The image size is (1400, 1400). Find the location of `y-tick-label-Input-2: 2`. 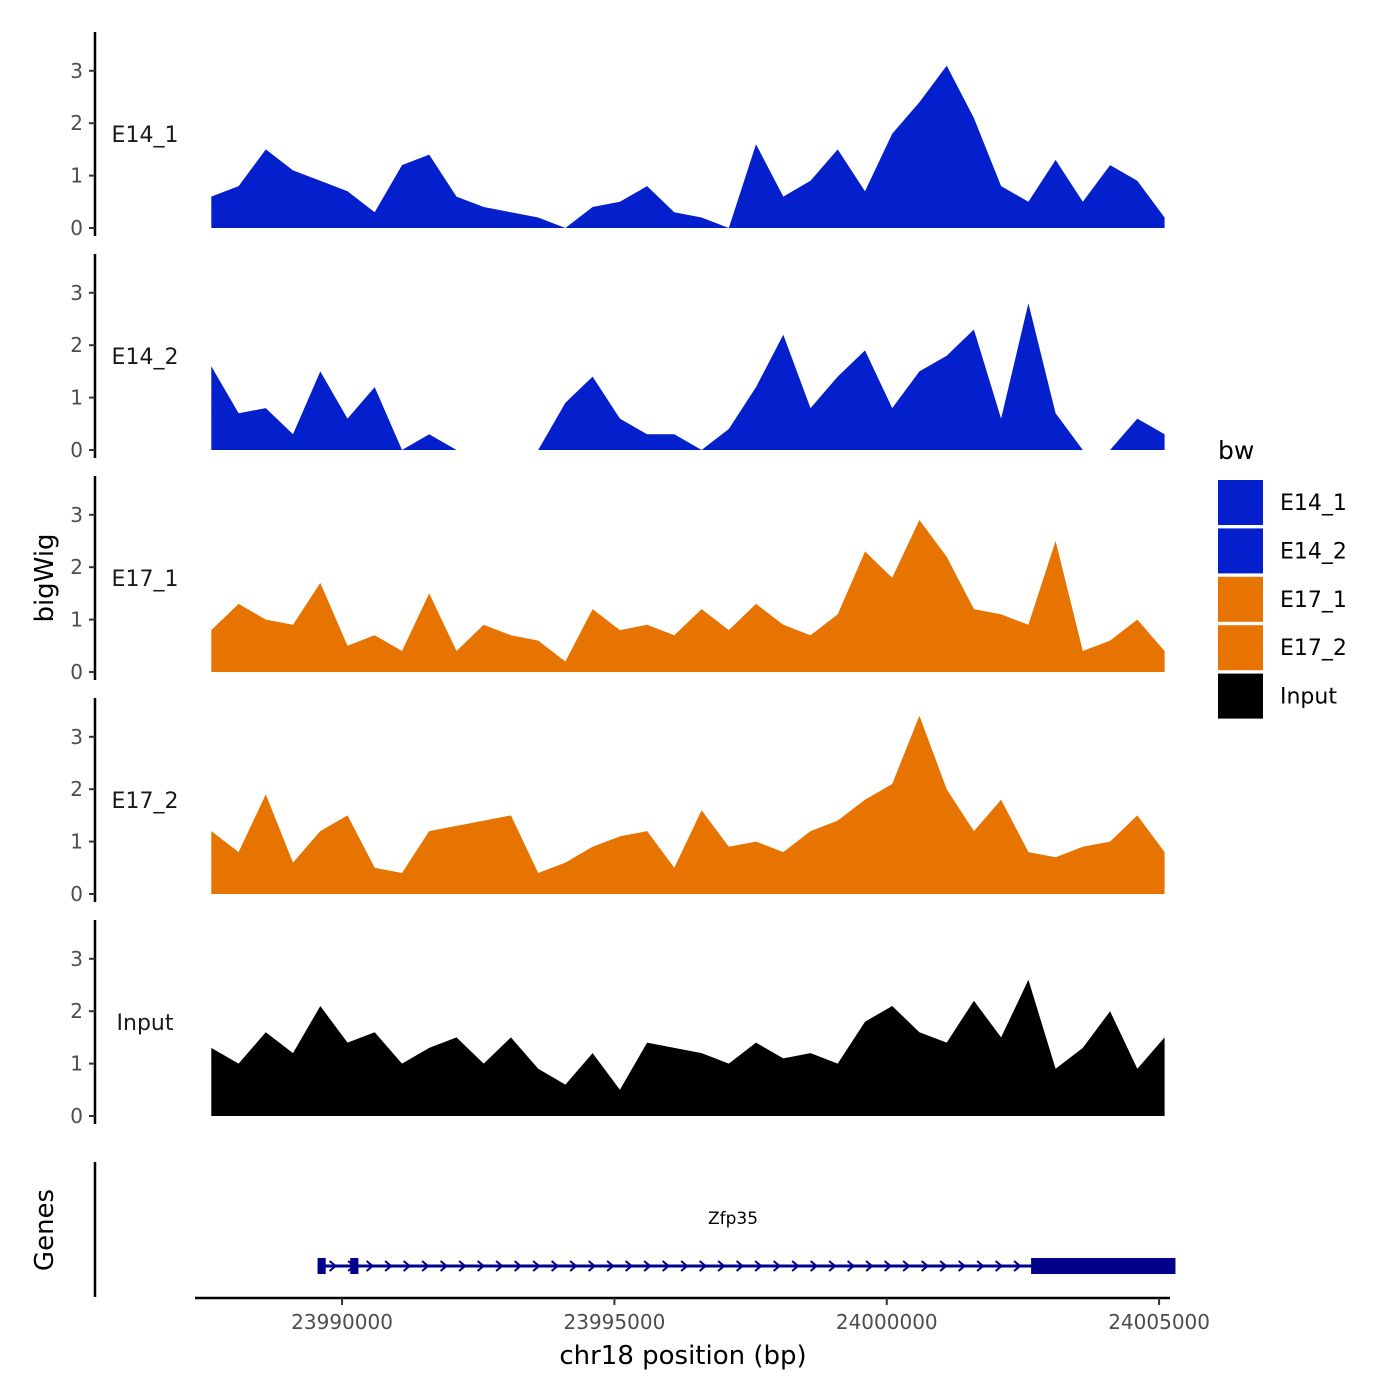

y-tick-label-Input-2: 2 is located at coordinates (76, 1011).